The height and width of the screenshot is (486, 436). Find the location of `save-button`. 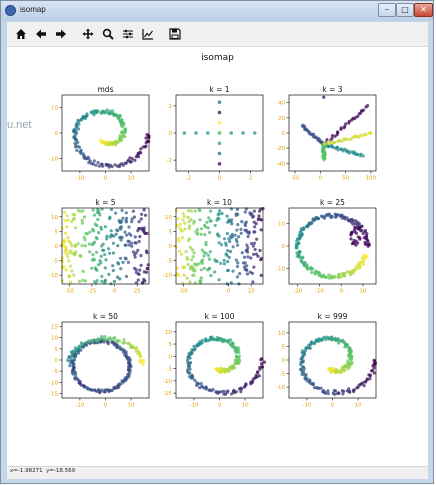

save-button is located at coordinates (175, 33).